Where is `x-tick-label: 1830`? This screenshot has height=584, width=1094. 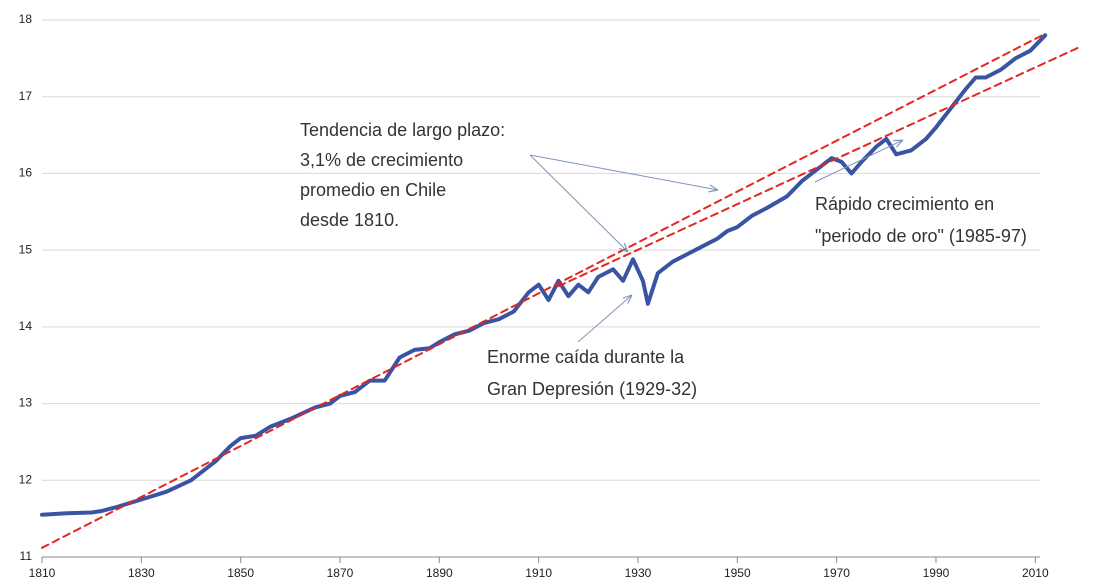 x-tick-label: 1830 is located at coordinates (141, 573).